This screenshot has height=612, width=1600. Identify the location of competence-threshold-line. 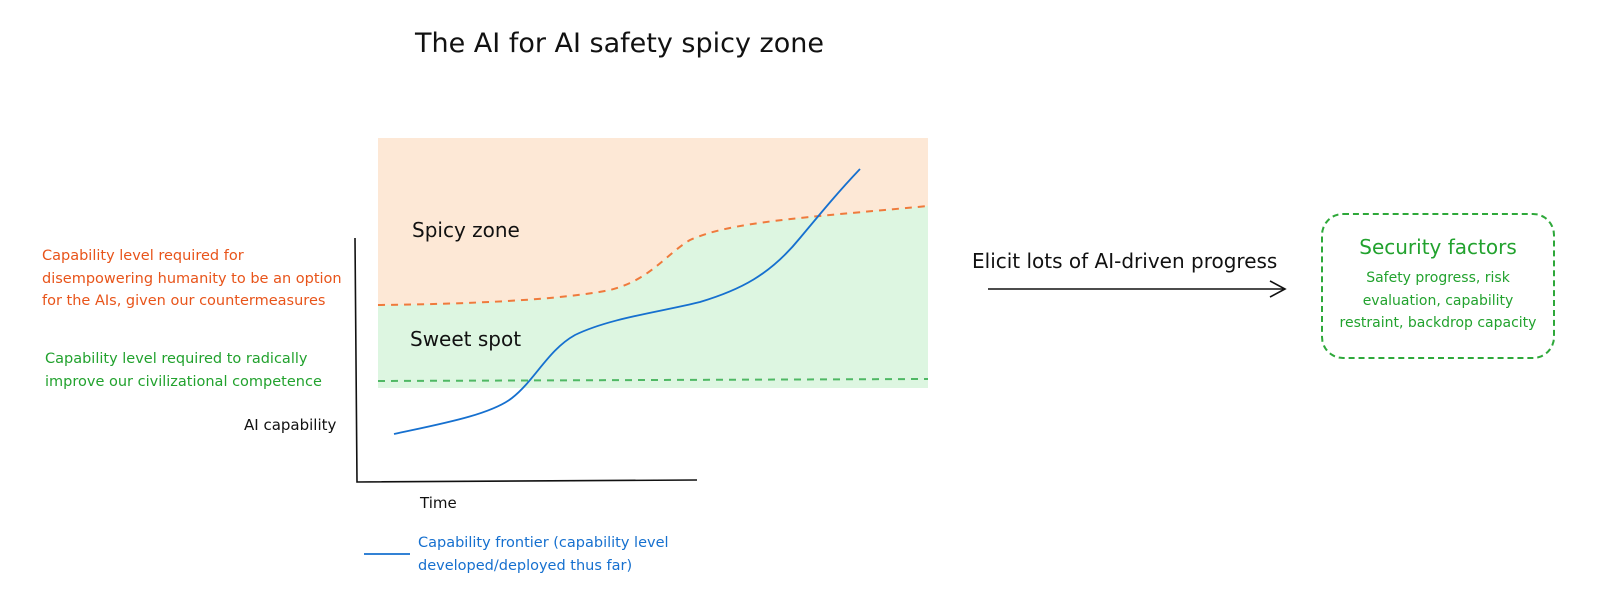
(653, 380).